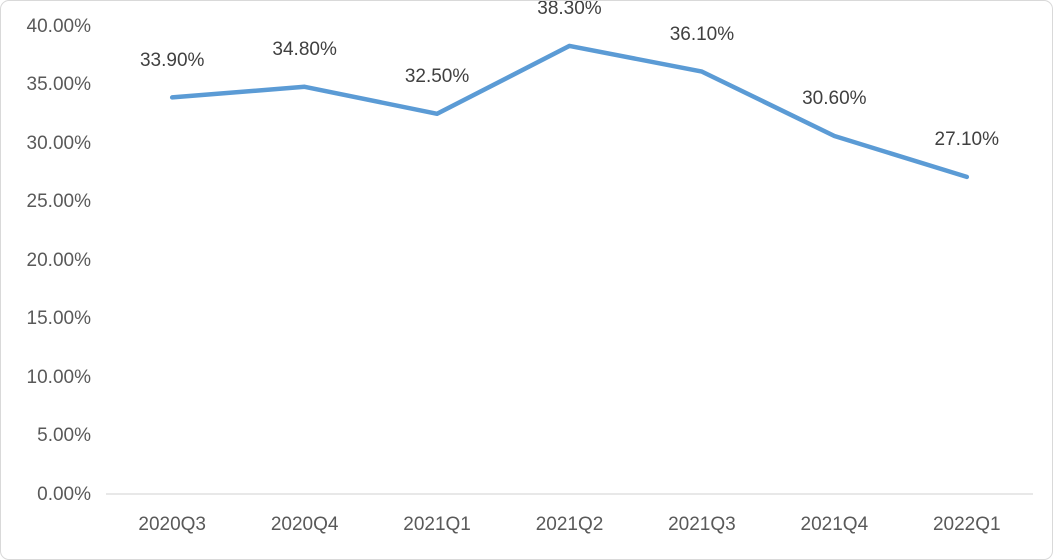 The width and height of the screenshot is (1053, 560). What do you see at coordinates (58, 377) in the screenshot?
I see `y-axis-tick-label: 10.00%` at bounding box center [58, 377].